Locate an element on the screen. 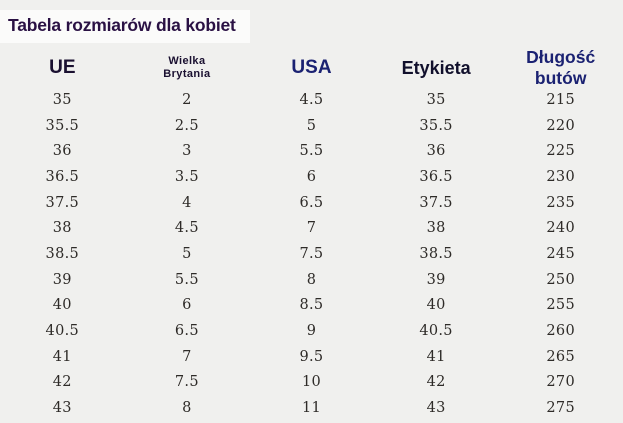 The image size is (623, 423). table-row: 40.5 6.5 9 40.5 260 is located at coordinates (311, 331).